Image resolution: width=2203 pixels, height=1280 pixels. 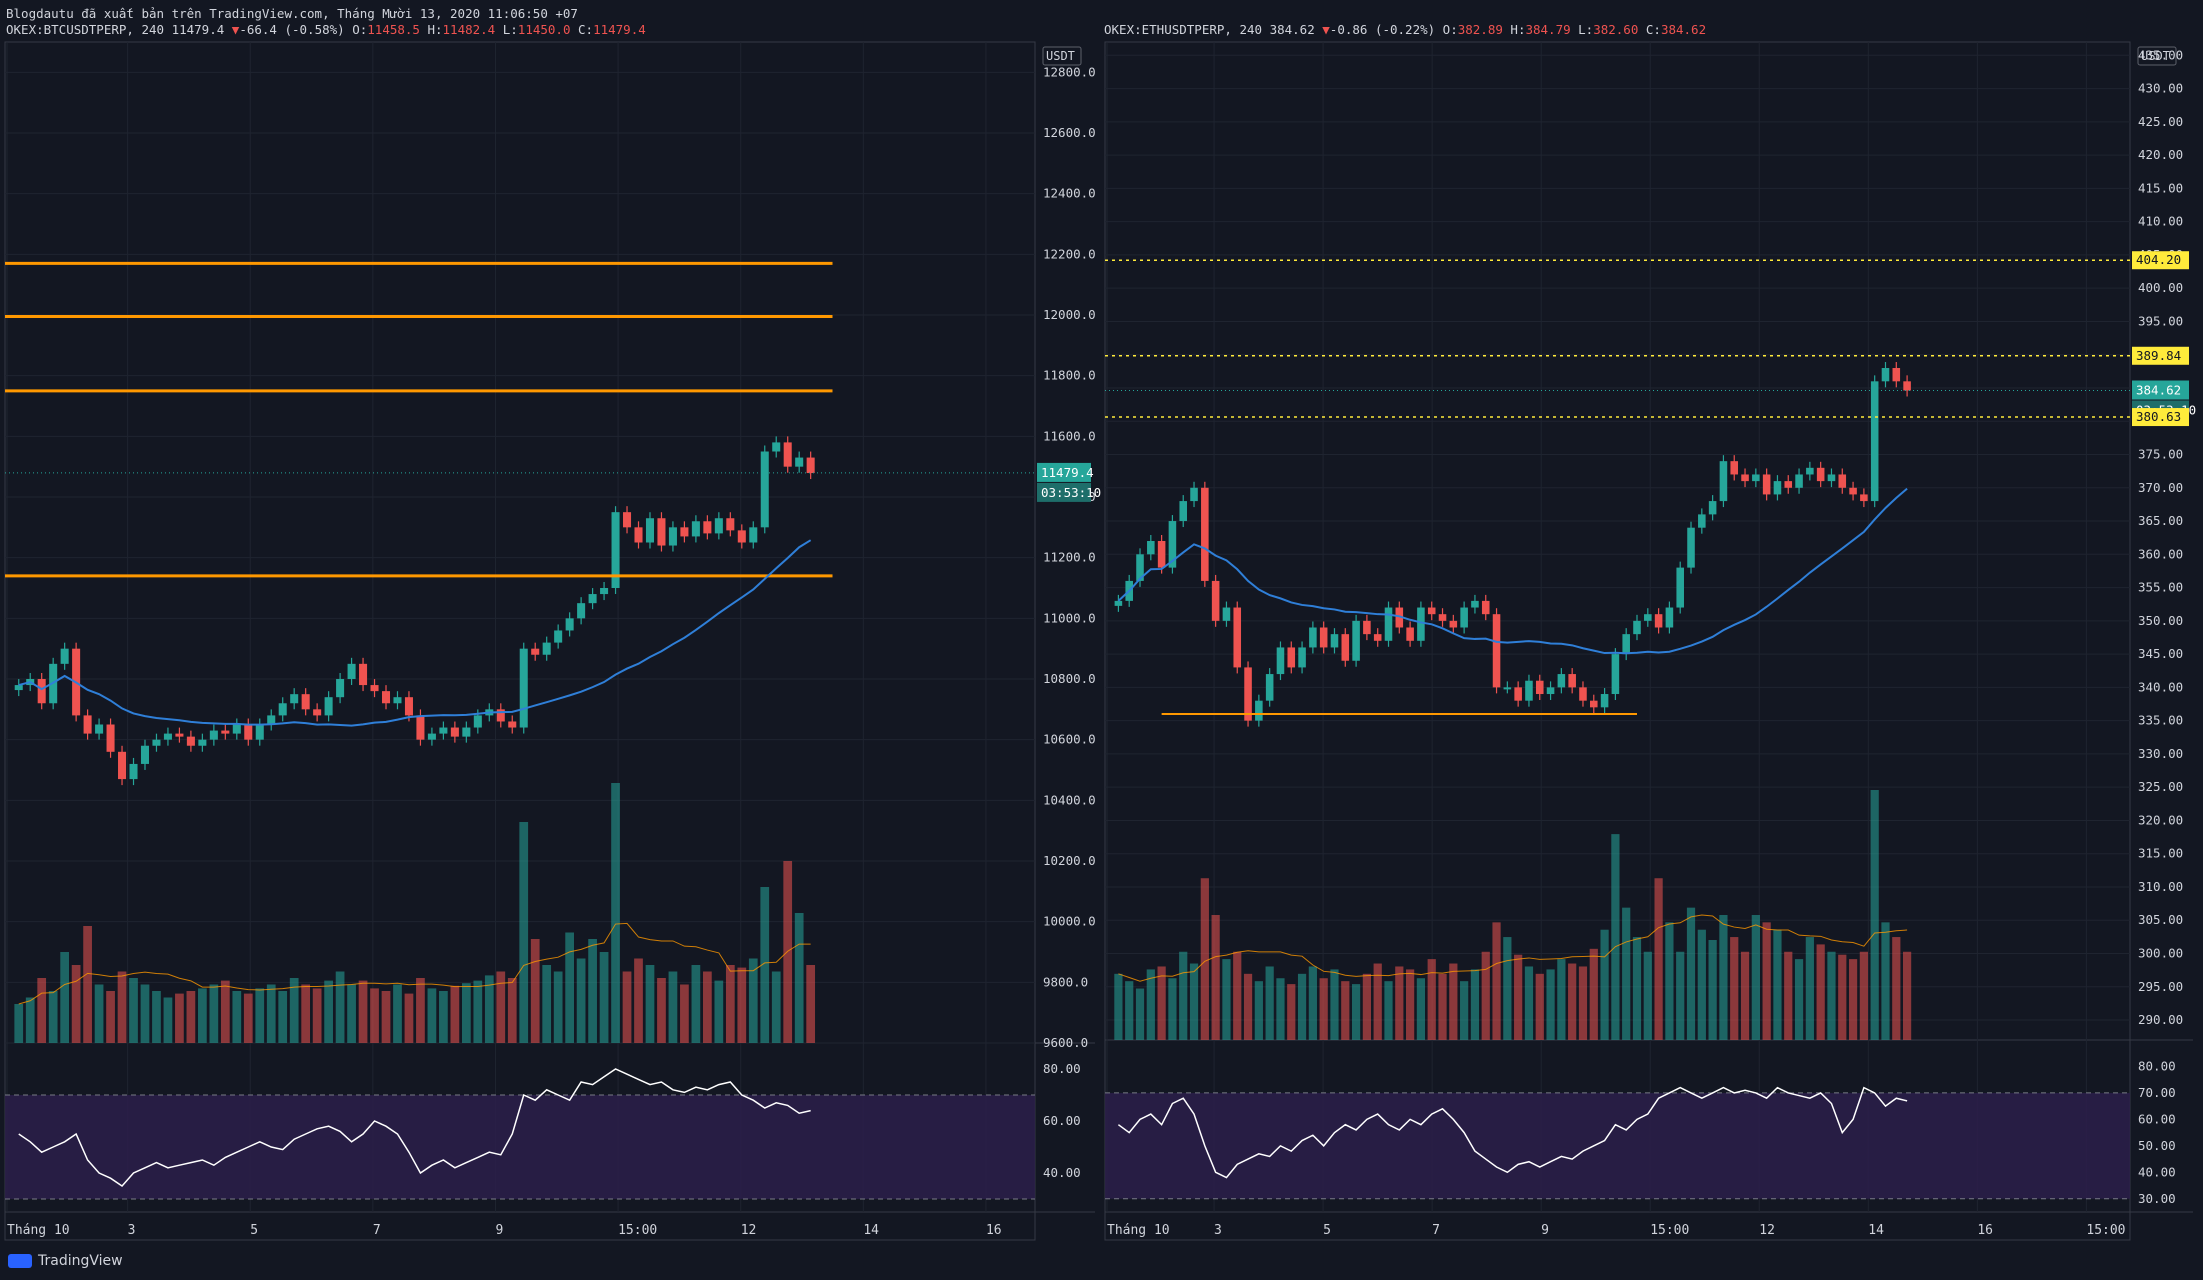 What do you see at coordinates (1683, 29) in the screenshot?
I see `eth-close: 384.62` at bounding box center [1683, 29].